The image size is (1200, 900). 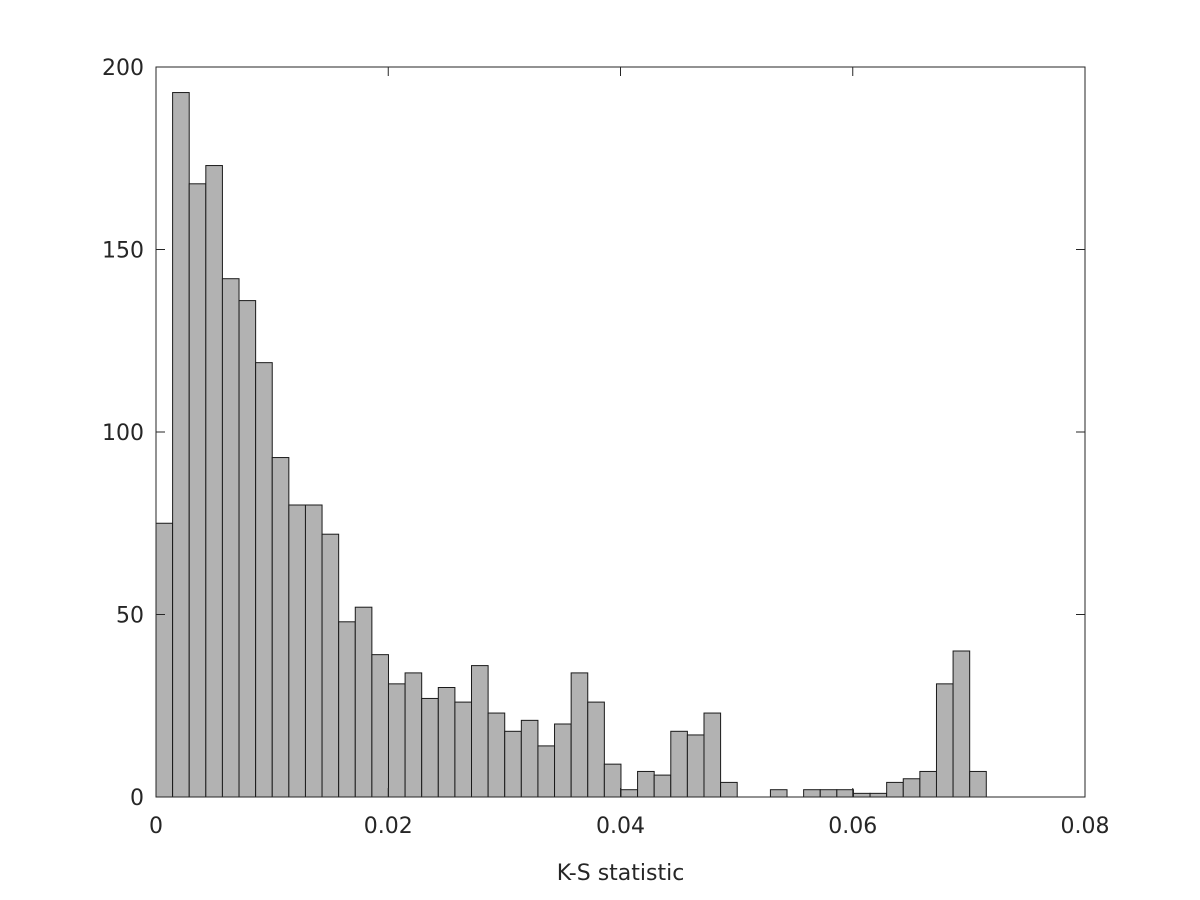 What do you see at coordinates (123, 68) in the screenshot?
I see `y-tick-label: 200` at bounding box center [123, 68].